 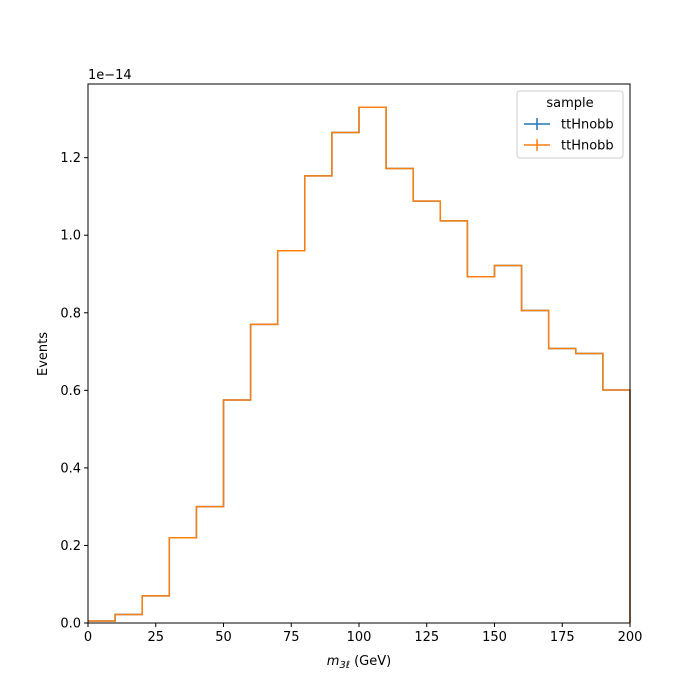 I want to click on y-axis-ticks: 0.0 0.2 0.4 0.6 0.8 1.0 1.2, so click(x=74, y=391).